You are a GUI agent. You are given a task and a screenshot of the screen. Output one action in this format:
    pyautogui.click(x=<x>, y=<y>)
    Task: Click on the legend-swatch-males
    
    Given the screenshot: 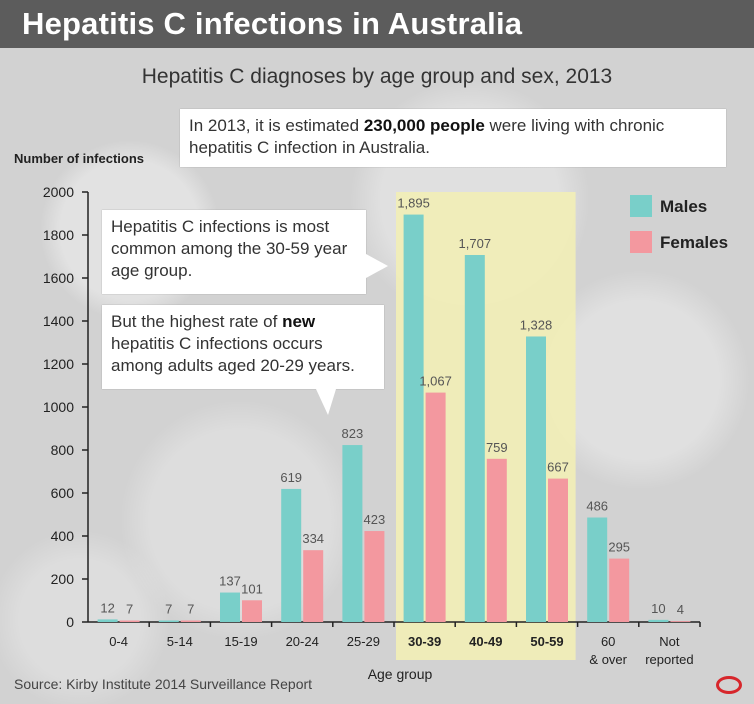 What is the action you would take?
    pyautogui.click(x=641, y=206)
    